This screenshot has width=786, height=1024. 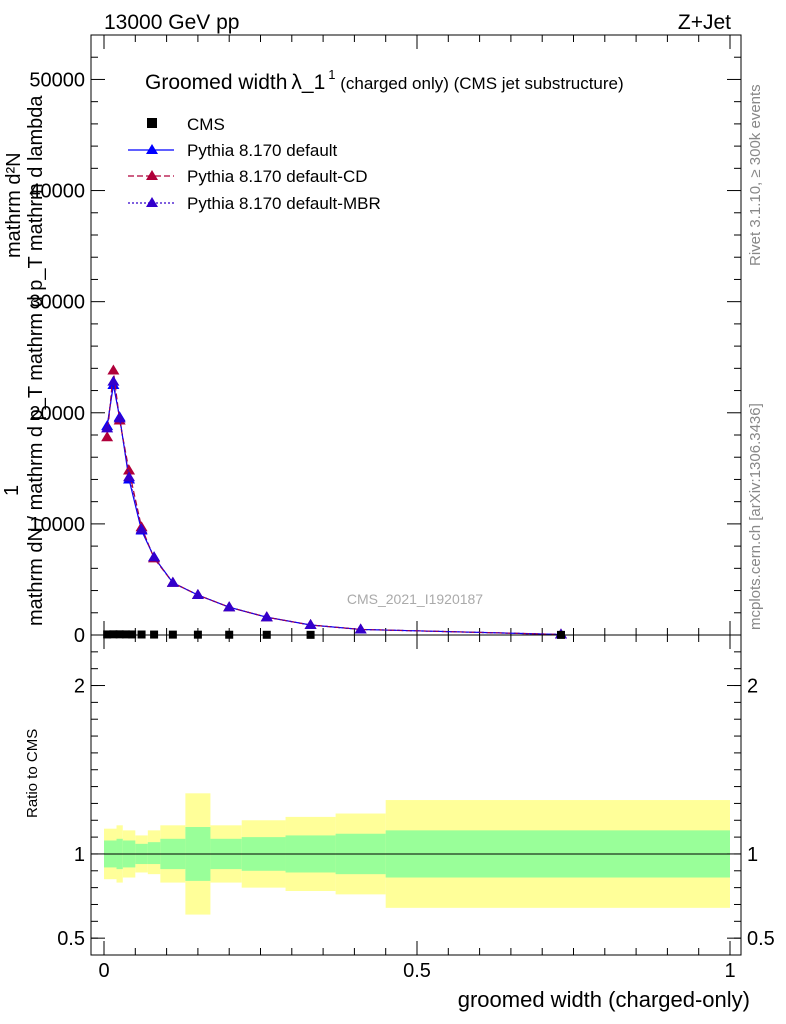 I want to click on rivet-version-label: Rivet 3.1.10, ≥ 300k events, so click(x=755, y=175).